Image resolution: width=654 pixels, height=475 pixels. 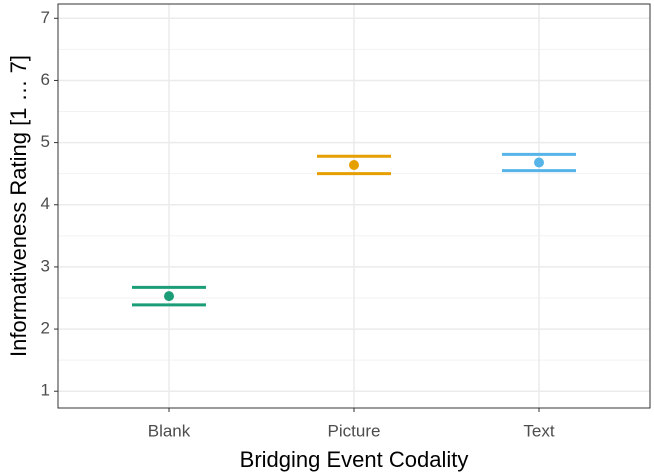 I want to click on y-tick-label: 7, so click(x=45, y=17).